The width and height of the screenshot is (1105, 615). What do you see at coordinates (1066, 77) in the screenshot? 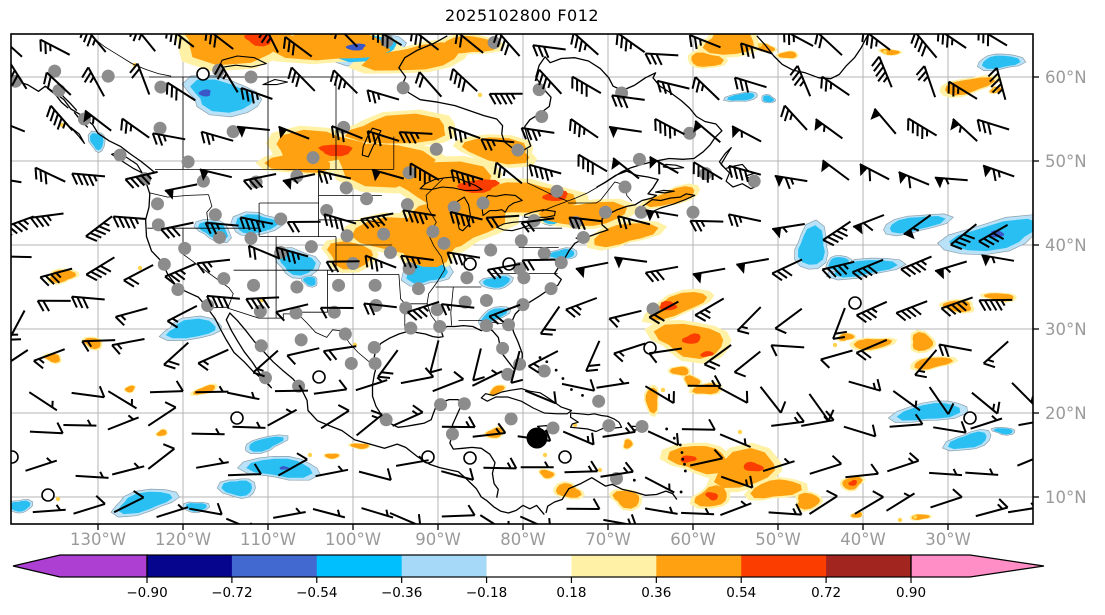
I see `y-tick-label: 60°N` at bounding box center [1066, 77].